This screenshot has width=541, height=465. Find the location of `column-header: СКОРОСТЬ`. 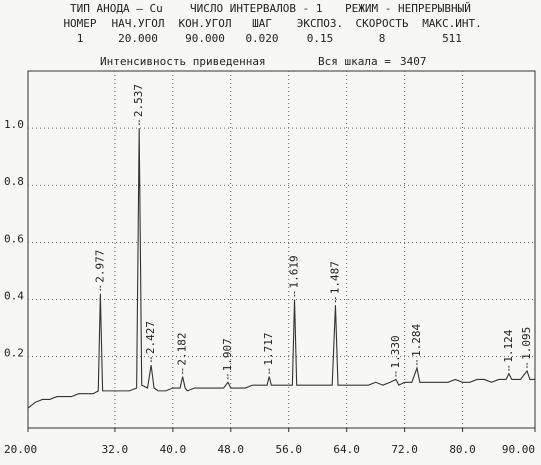

column-header: СКОРОСТЬ is located at coordinates (382, 23).